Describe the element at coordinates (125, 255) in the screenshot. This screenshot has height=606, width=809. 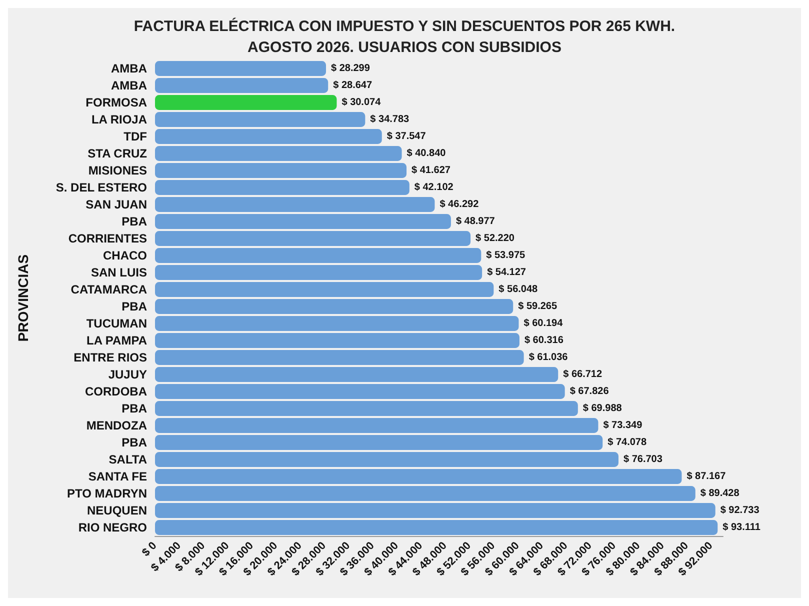
I see `y-tick-label: CHACO` at that location.